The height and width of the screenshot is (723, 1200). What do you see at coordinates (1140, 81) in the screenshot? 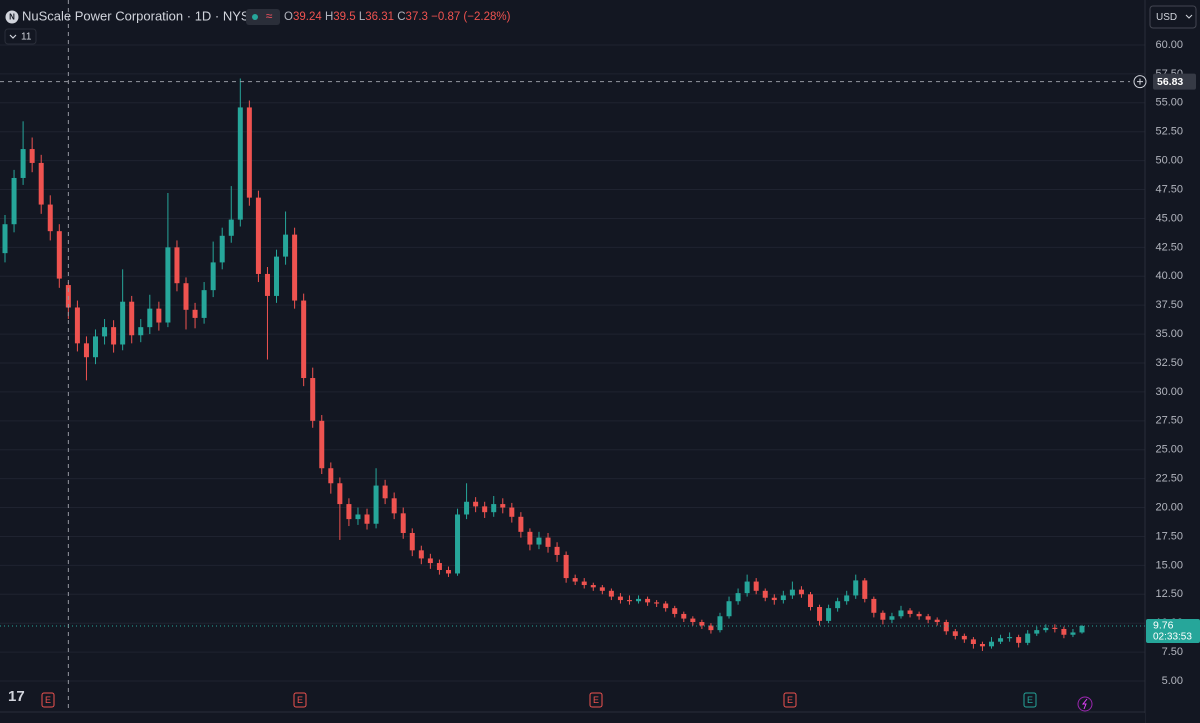
I see `plus-icon` at bounding box center [1140, 81].